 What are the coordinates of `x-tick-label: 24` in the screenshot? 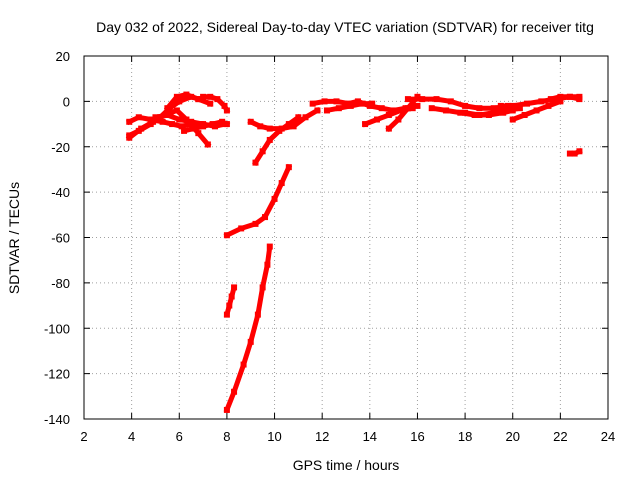 It's located at (608, 436).